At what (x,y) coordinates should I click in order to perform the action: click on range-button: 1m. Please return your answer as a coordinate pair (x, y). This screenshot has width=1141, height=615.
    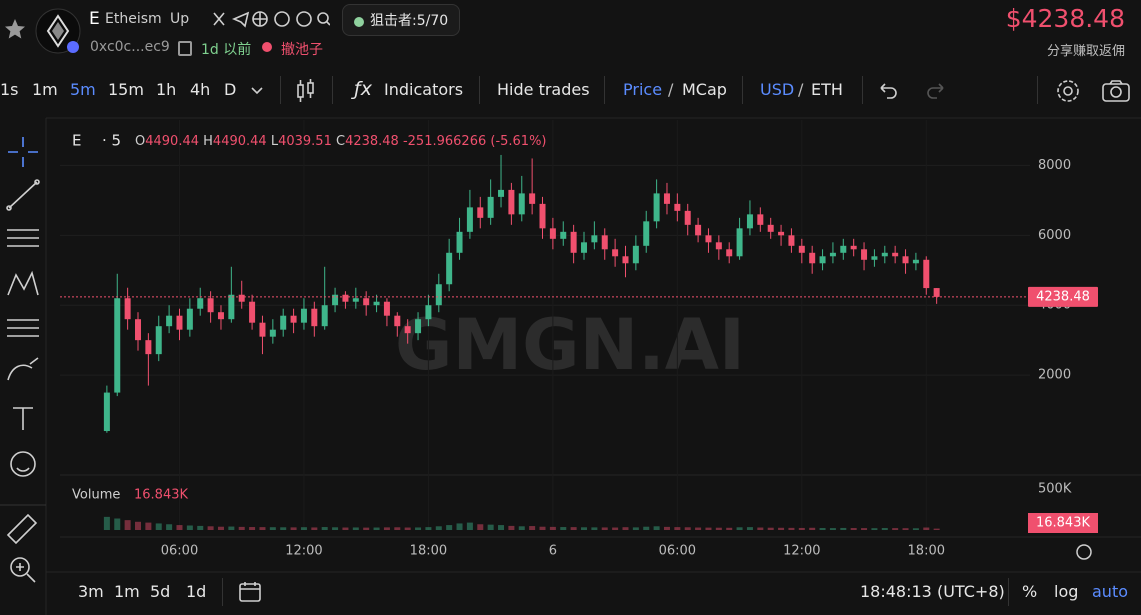
    Looking at the image, I should click on (127, 591).